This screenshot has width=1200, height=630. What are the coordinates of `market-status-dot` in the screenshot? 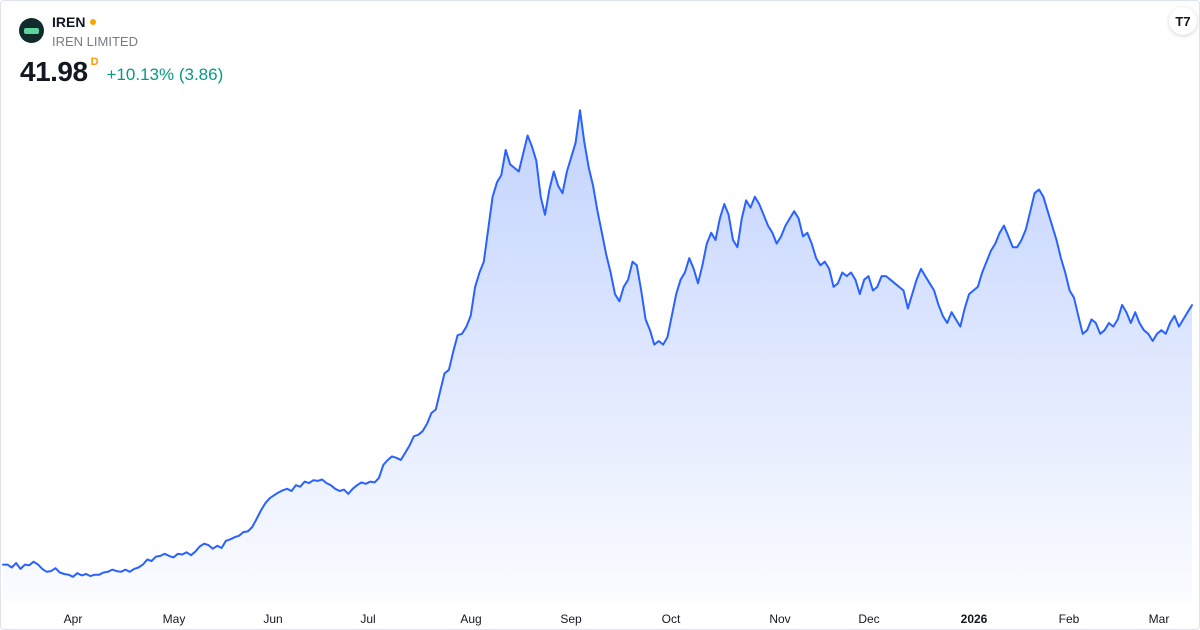 It's located at (93, 22).